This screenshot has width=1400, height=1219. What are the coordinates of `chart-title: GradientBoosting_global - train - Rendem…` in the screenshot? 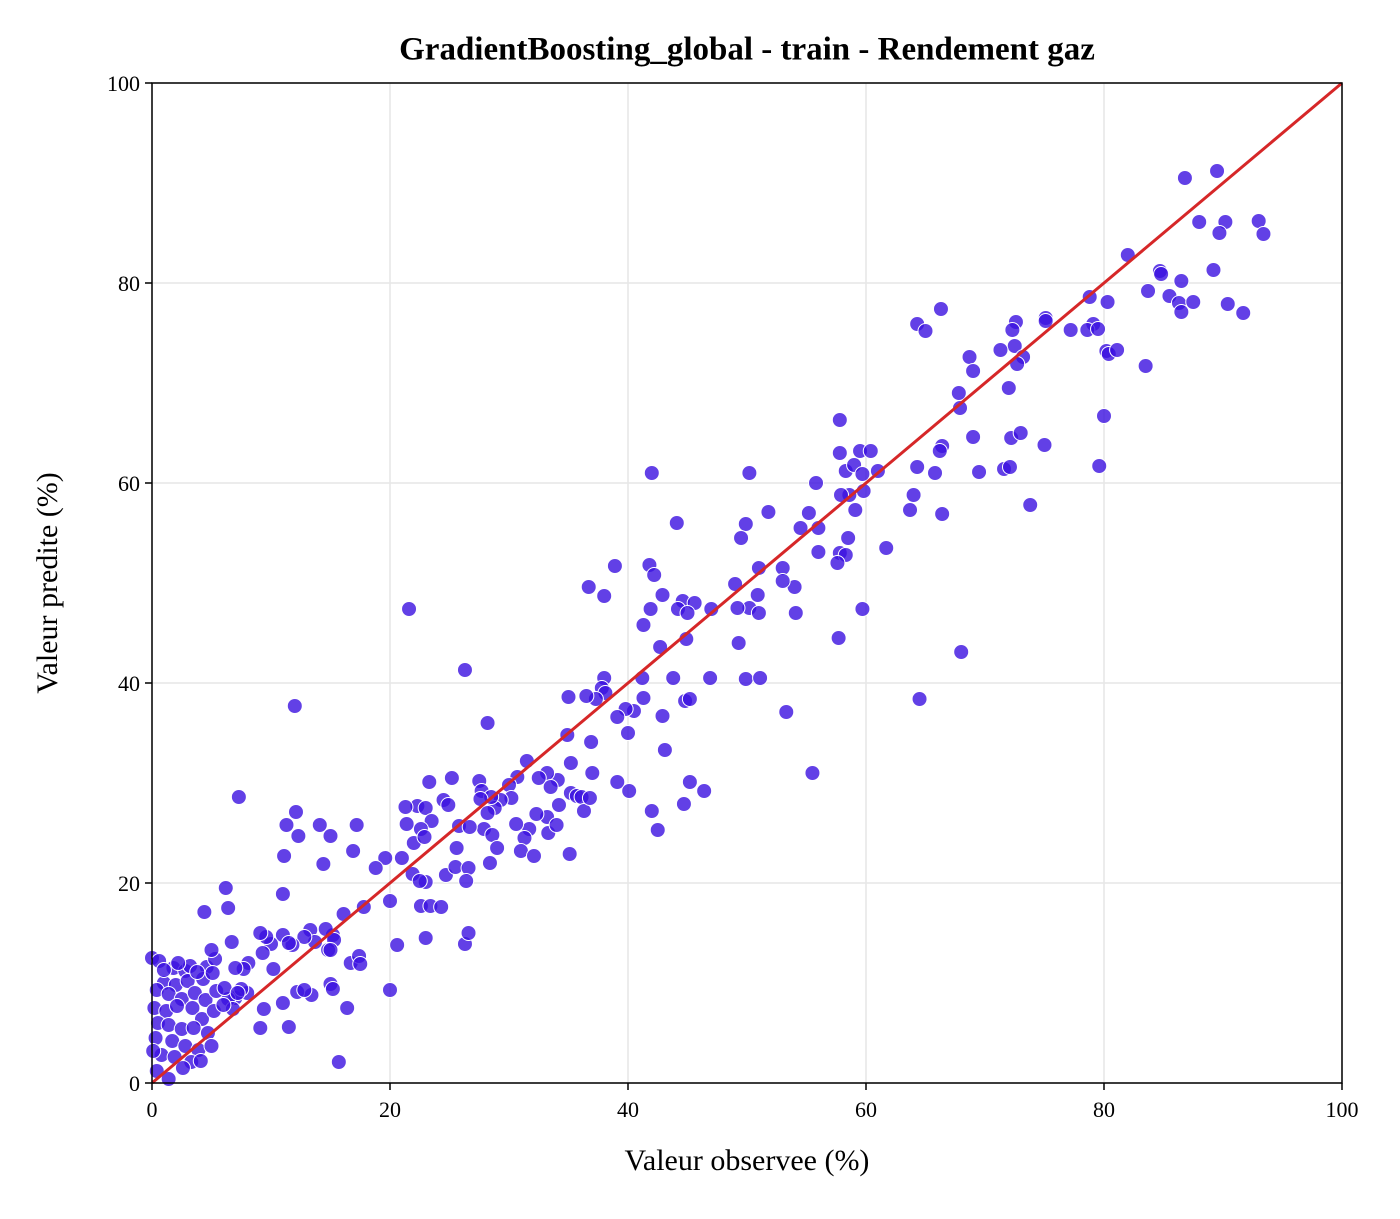 It's located at (747, 50).